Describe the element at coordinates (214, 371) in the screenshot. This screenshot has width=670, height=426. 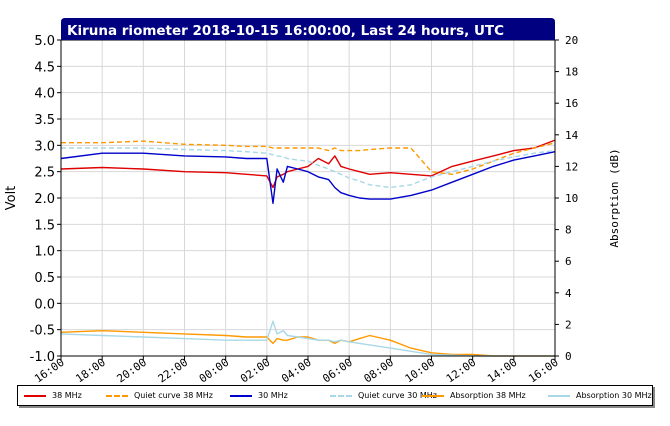
I see `x-tick-label: 00:00` at that location.